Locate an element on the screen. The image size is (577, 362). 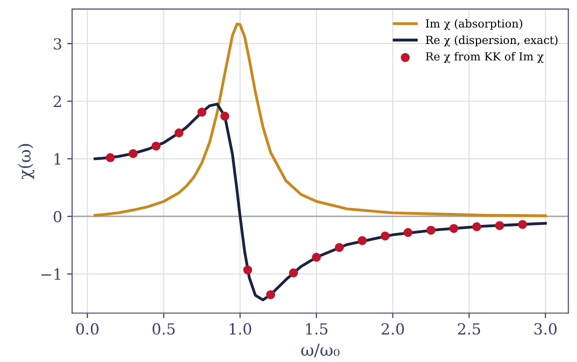
x-tick-label: 1.0 is located at coordinates (241, 329).